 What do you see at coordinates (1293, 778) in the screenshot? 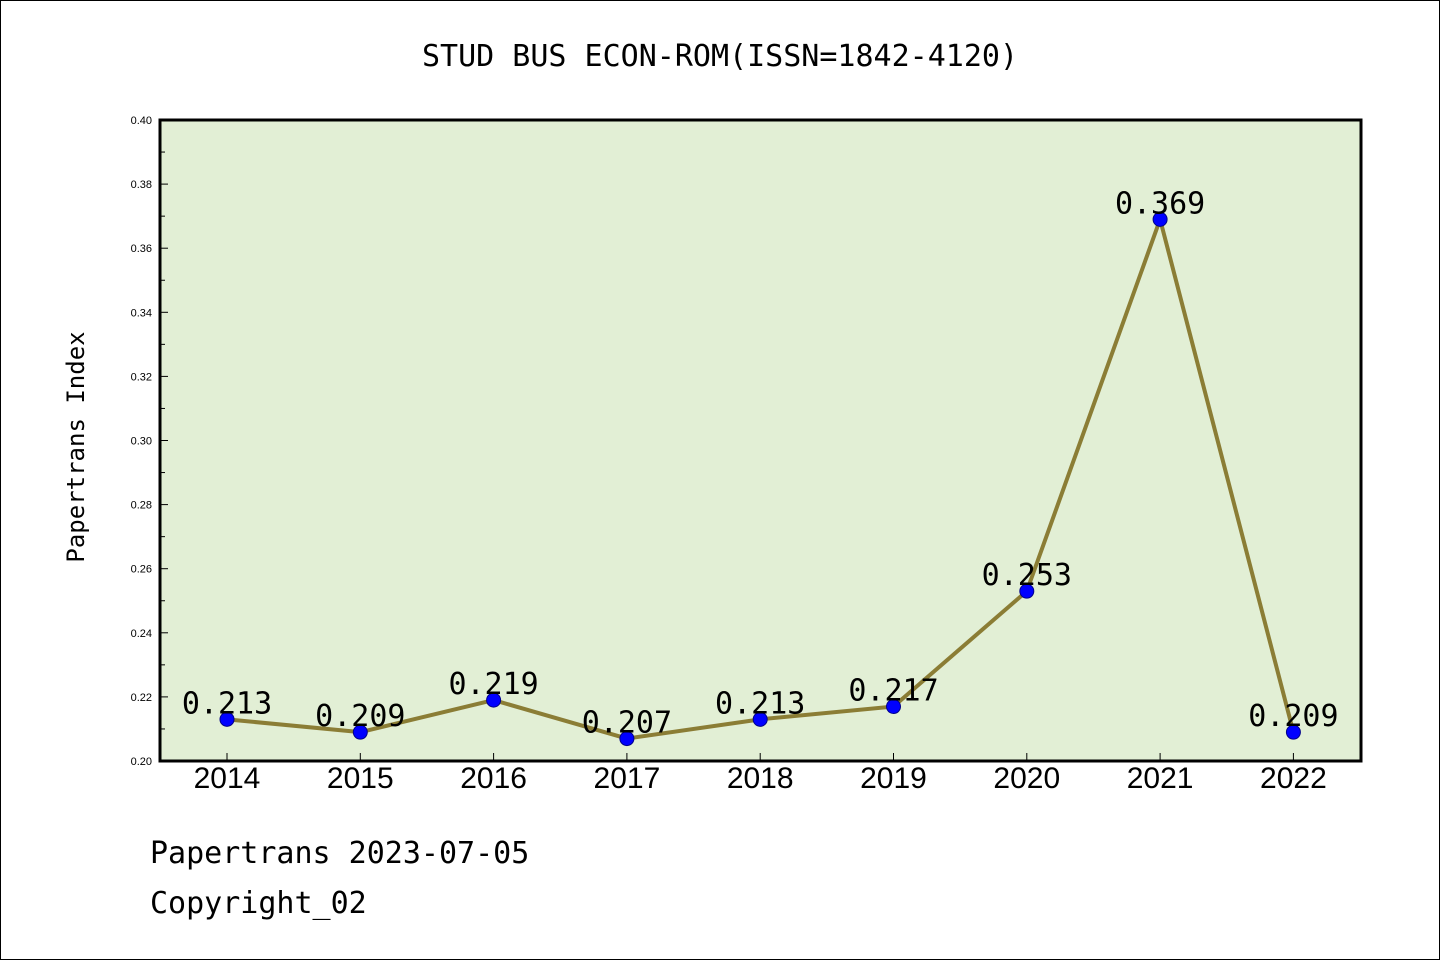
I see `x-tick-label: 2022` at bounding box center [1293, 778].